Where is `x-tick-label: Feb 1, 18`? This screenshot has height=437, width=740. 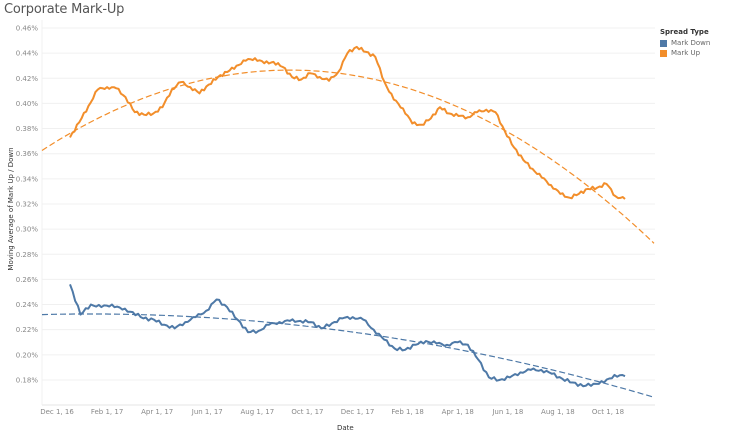
x-tick-label: Feb 1, 18 is located at coordinates (407, 412).